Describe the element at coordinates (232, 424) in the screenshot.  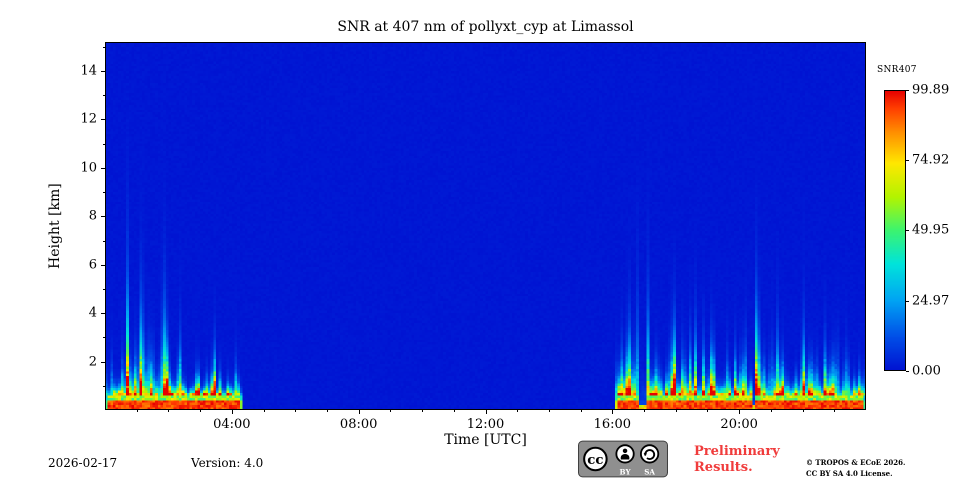
I see `x-tick-label: 04:00` at that location.